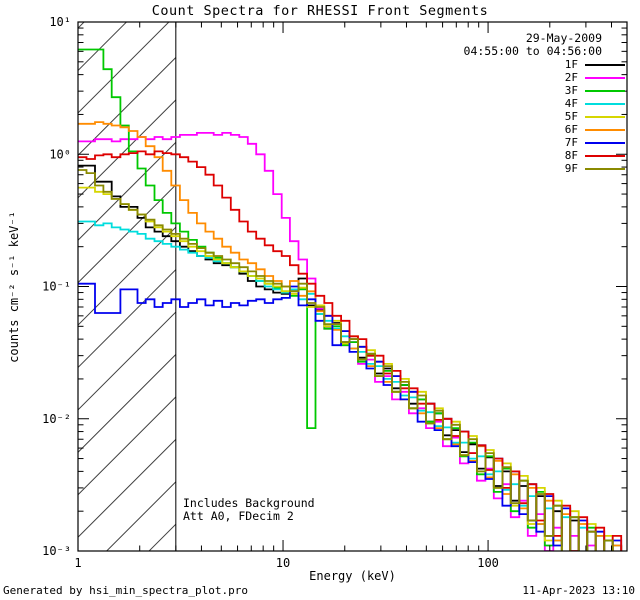  Describe the element at coordinates (249, 503) in the screenshot. I see `annotation-includes-background: Includes Background` at that location.